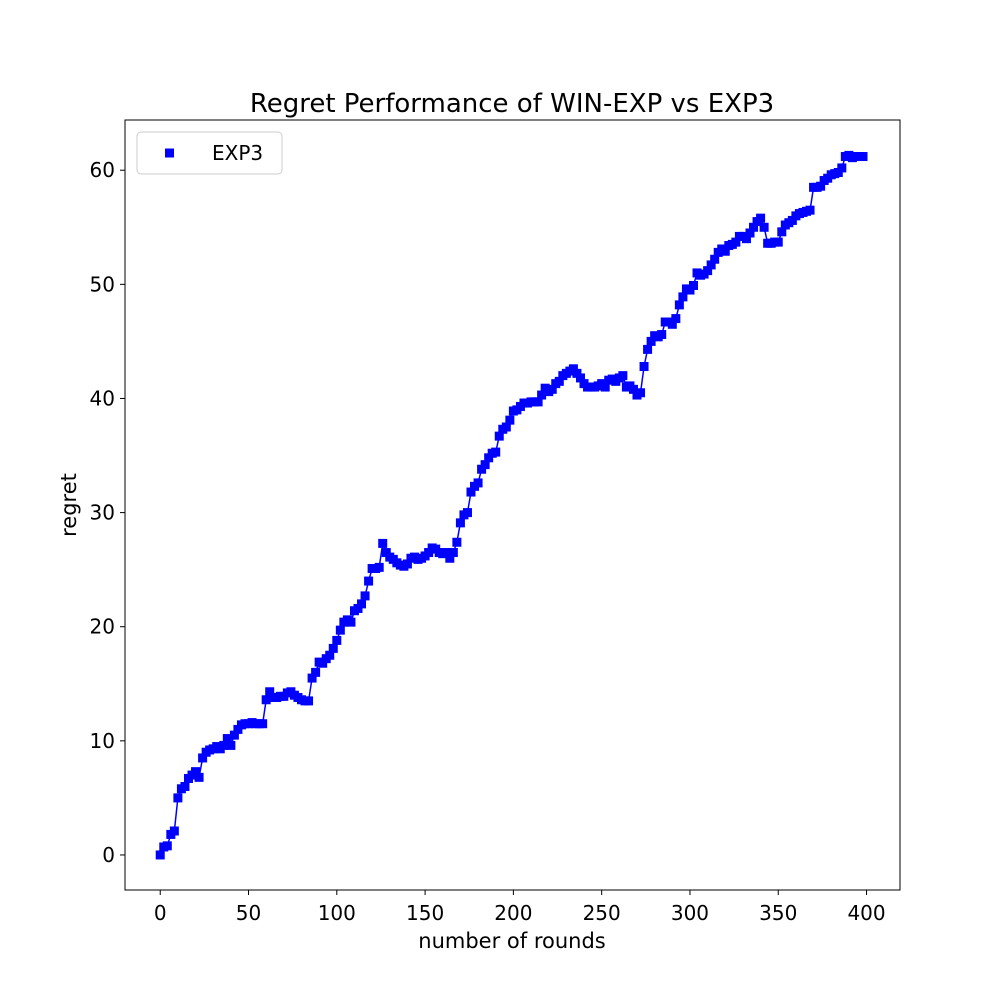 The height and width of the screenshot is (1004, 1000). Describe the element at coordinates (102, 398) in the screenshot. I see `y-tick-label: 40` at that location.